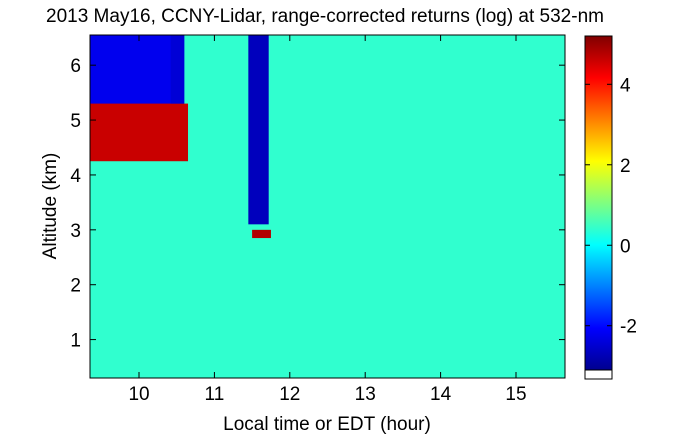 This screenshot has height=437, width=700. What do you see at coordinates (515, 394) in the screenshot?
I see `x-tick-label: 15` at bounding box center [515, 394].